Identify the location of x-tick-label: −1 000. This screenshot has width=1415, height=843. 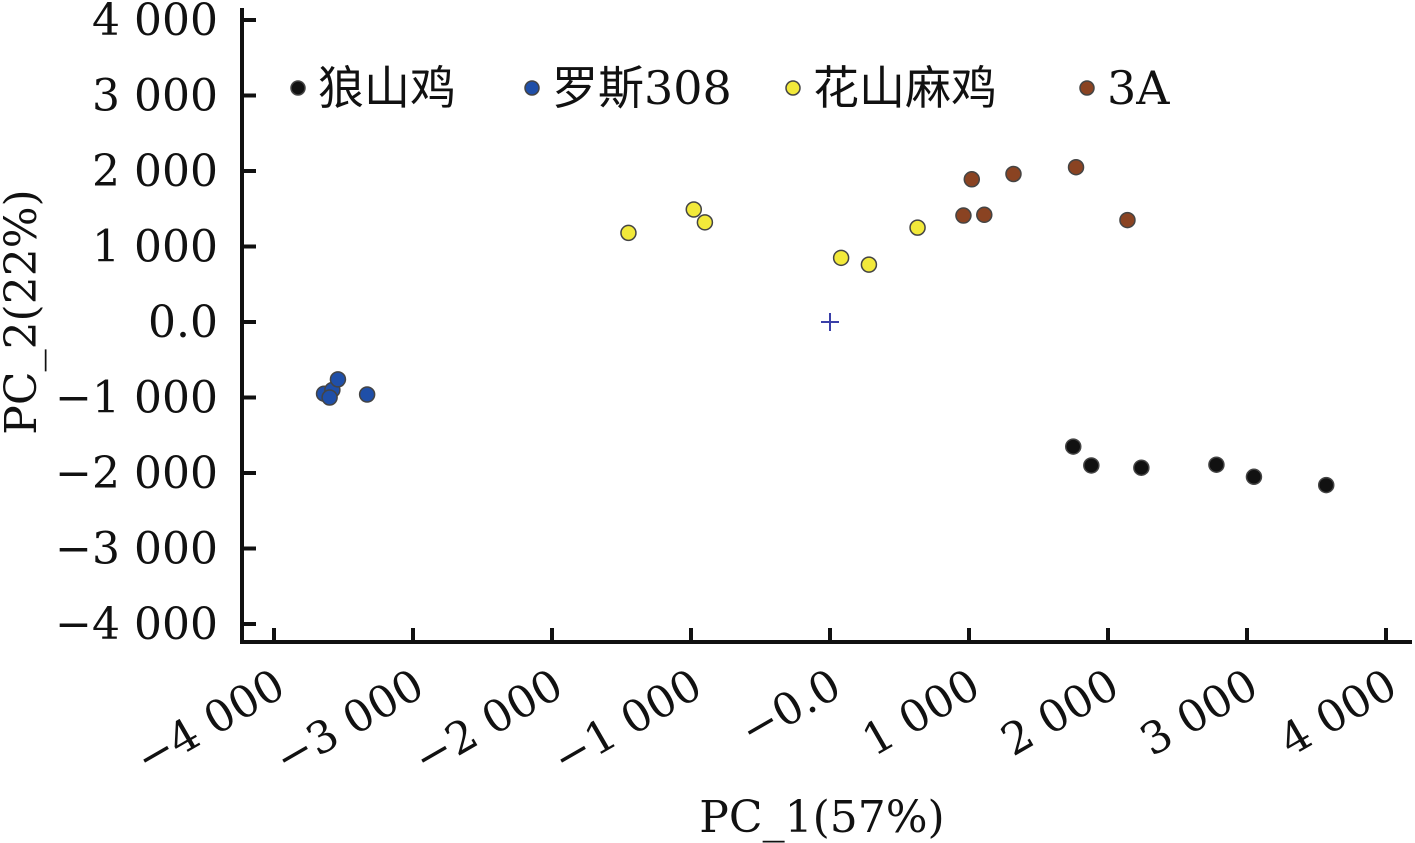
(627, 722).